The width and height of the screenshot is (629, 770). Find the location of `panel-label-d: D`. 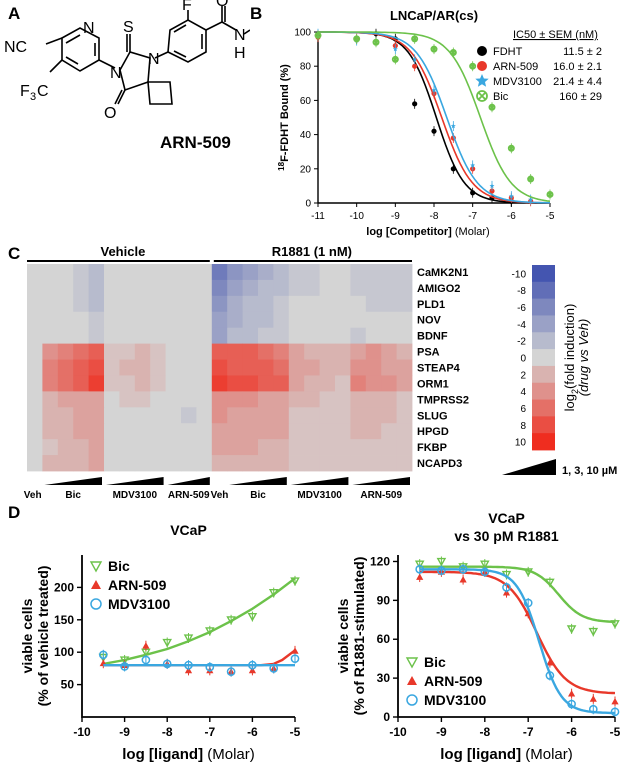

panel-label-d: D is located at coordinates (14, 512).